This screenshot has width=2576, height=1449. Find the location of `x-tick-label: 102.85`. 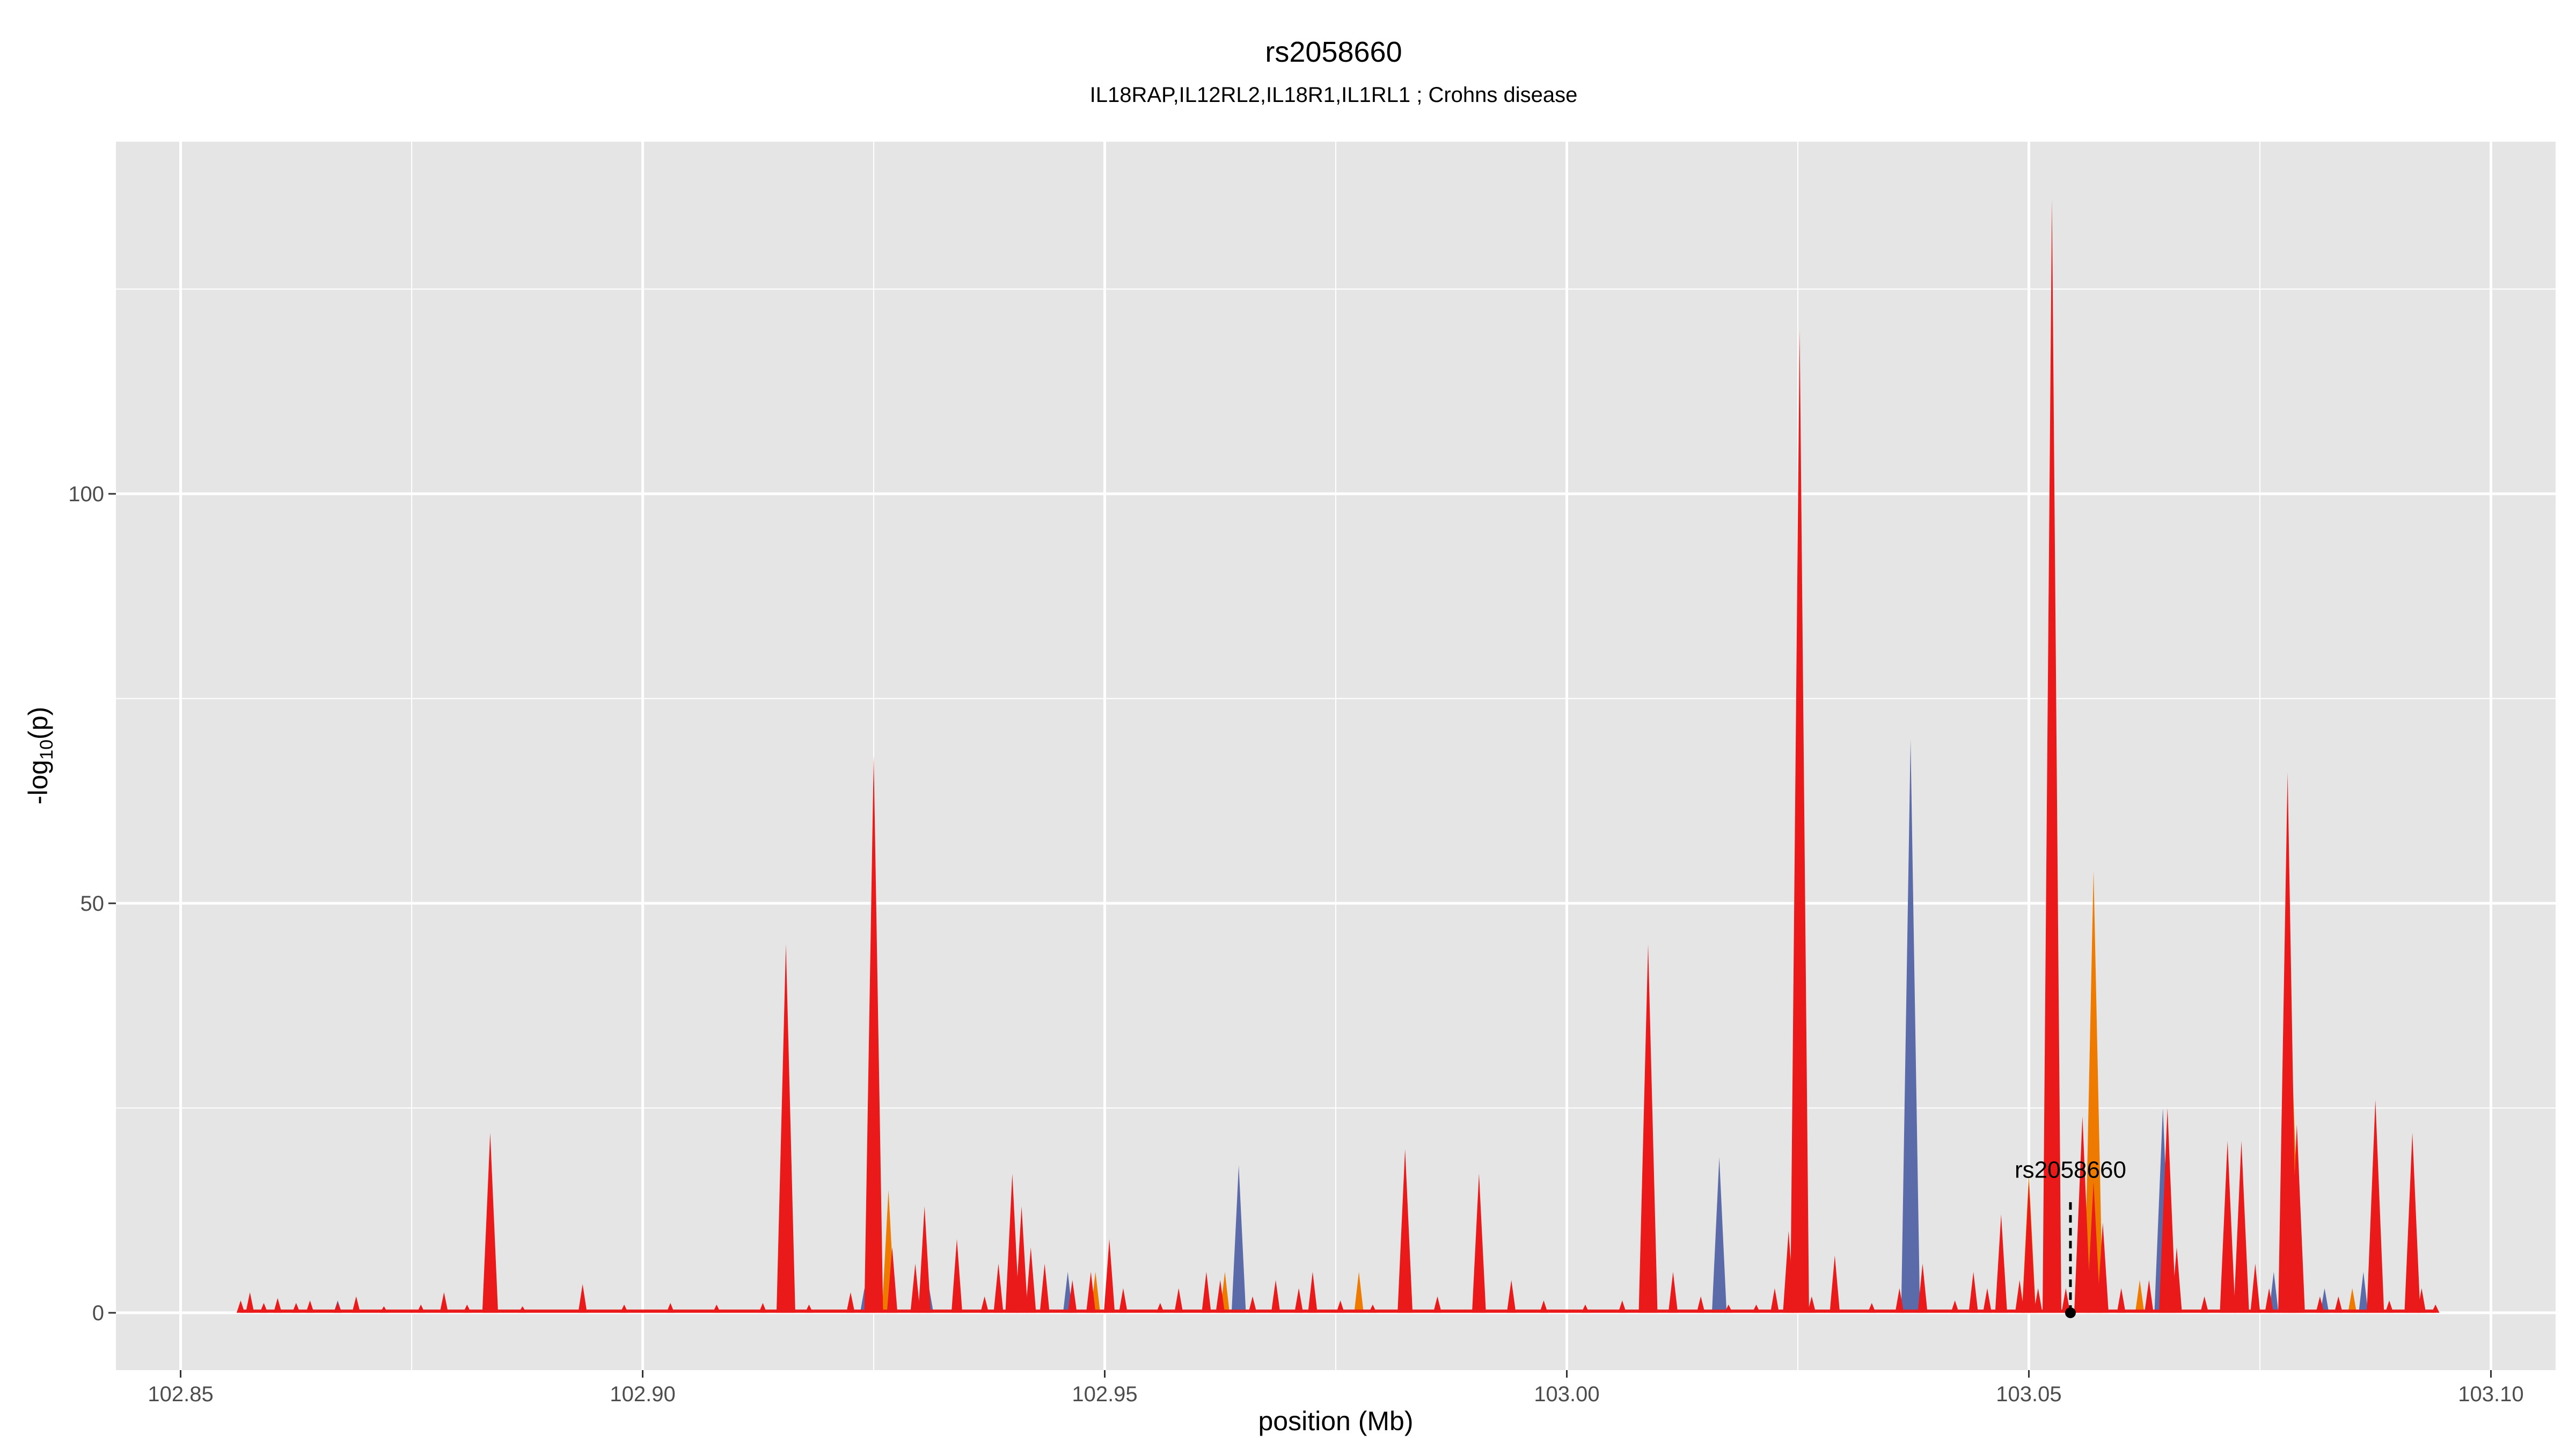

x-tick-label: 102.85 is located at coordinates (180, 1394).